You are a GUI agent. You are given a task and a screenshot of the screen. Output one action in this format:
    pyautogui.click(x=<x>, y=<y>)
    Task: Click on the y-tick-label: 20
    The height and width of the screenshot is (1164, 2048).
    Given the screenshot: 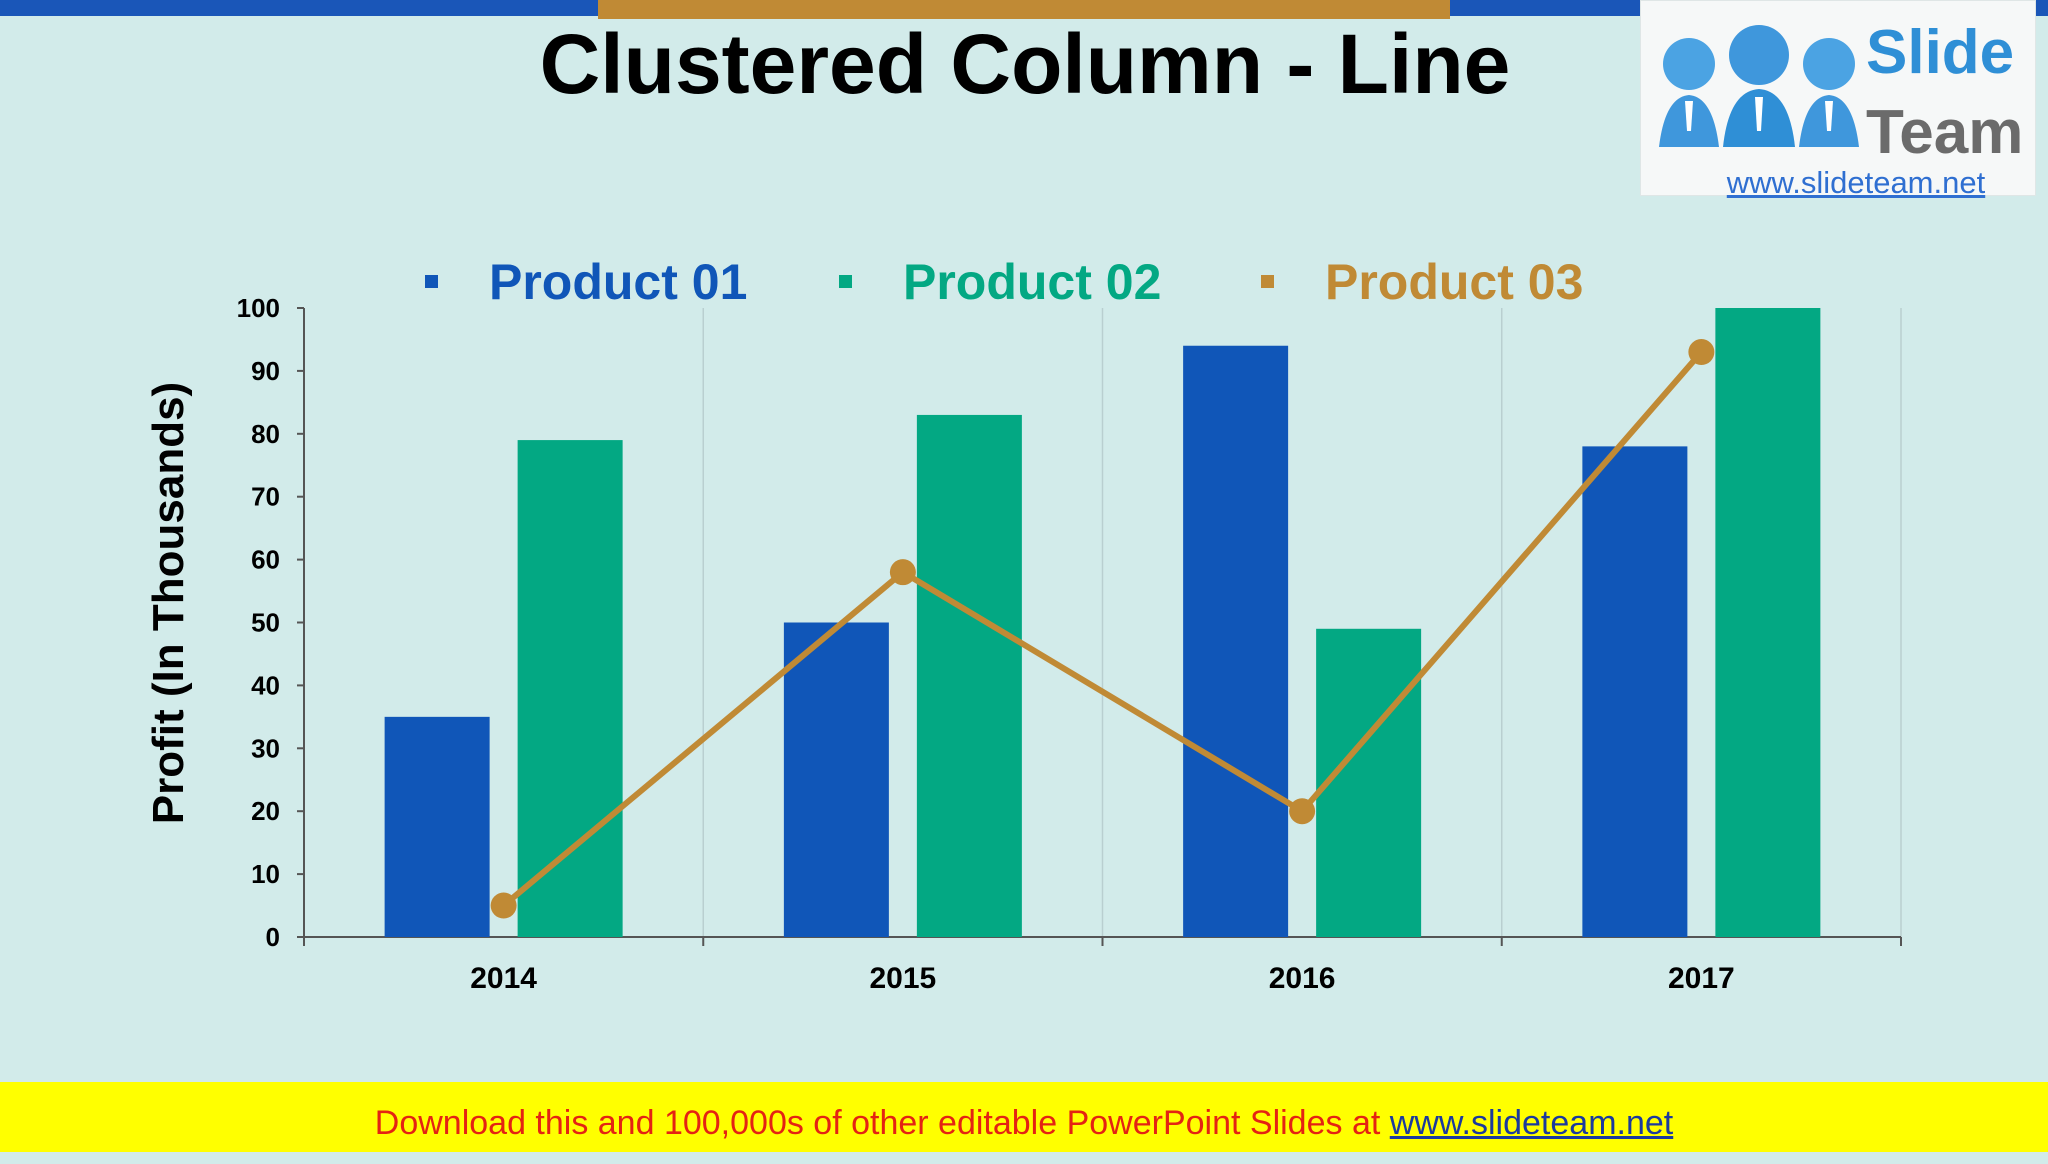 What is the action you would take?
    pyautogui.click(x=265, y=811)
    